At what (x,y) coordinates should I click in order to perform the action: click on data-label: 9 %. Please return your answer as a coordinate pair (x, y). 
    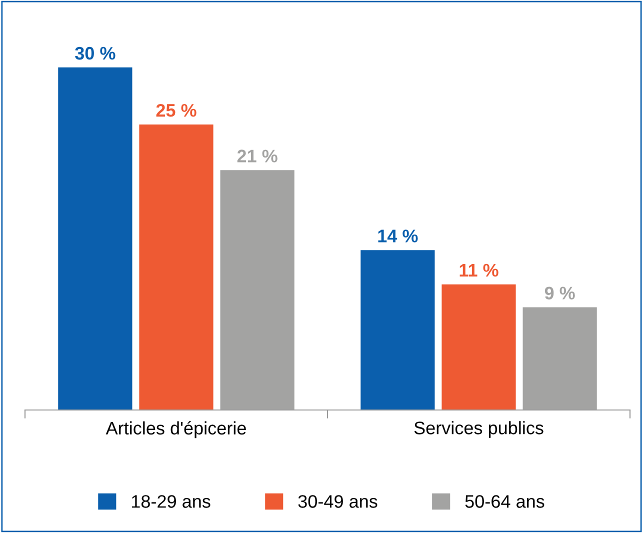
    Looking at the image, I should click on (559, 293).